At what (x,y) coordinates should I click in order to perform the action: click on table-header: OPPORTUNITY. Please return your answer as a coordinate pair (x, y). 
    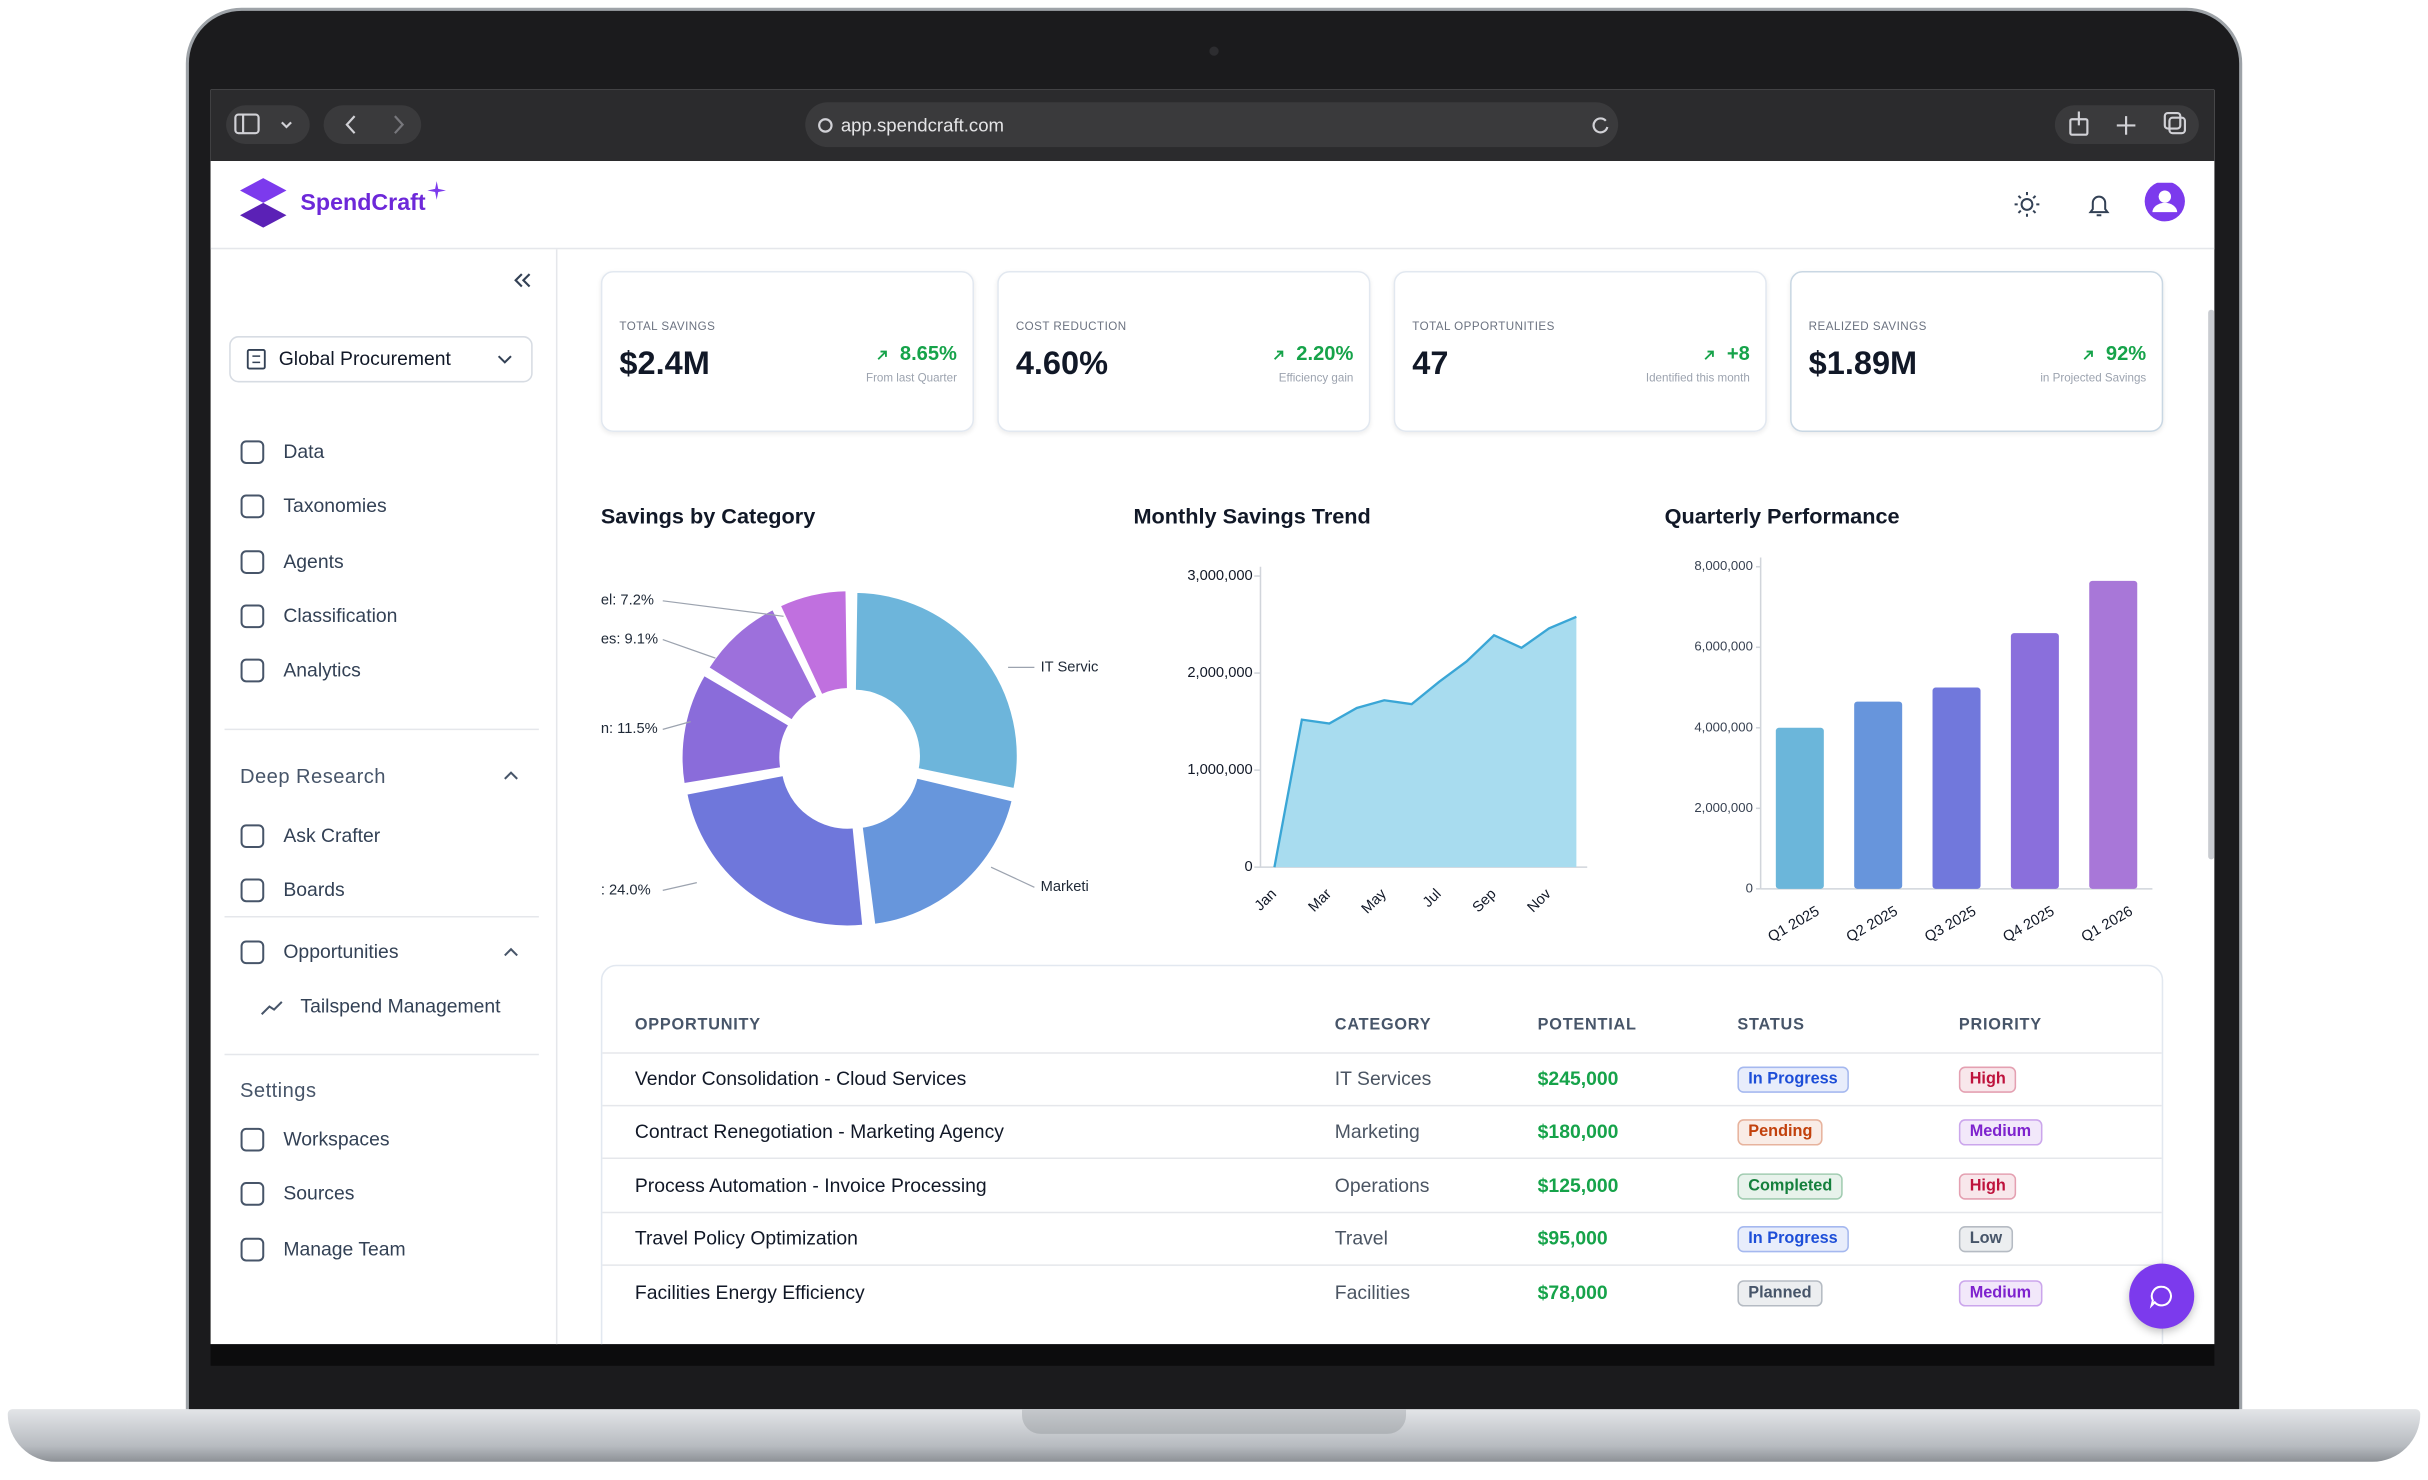
    Looking at the image, I should click on (697, 1025).